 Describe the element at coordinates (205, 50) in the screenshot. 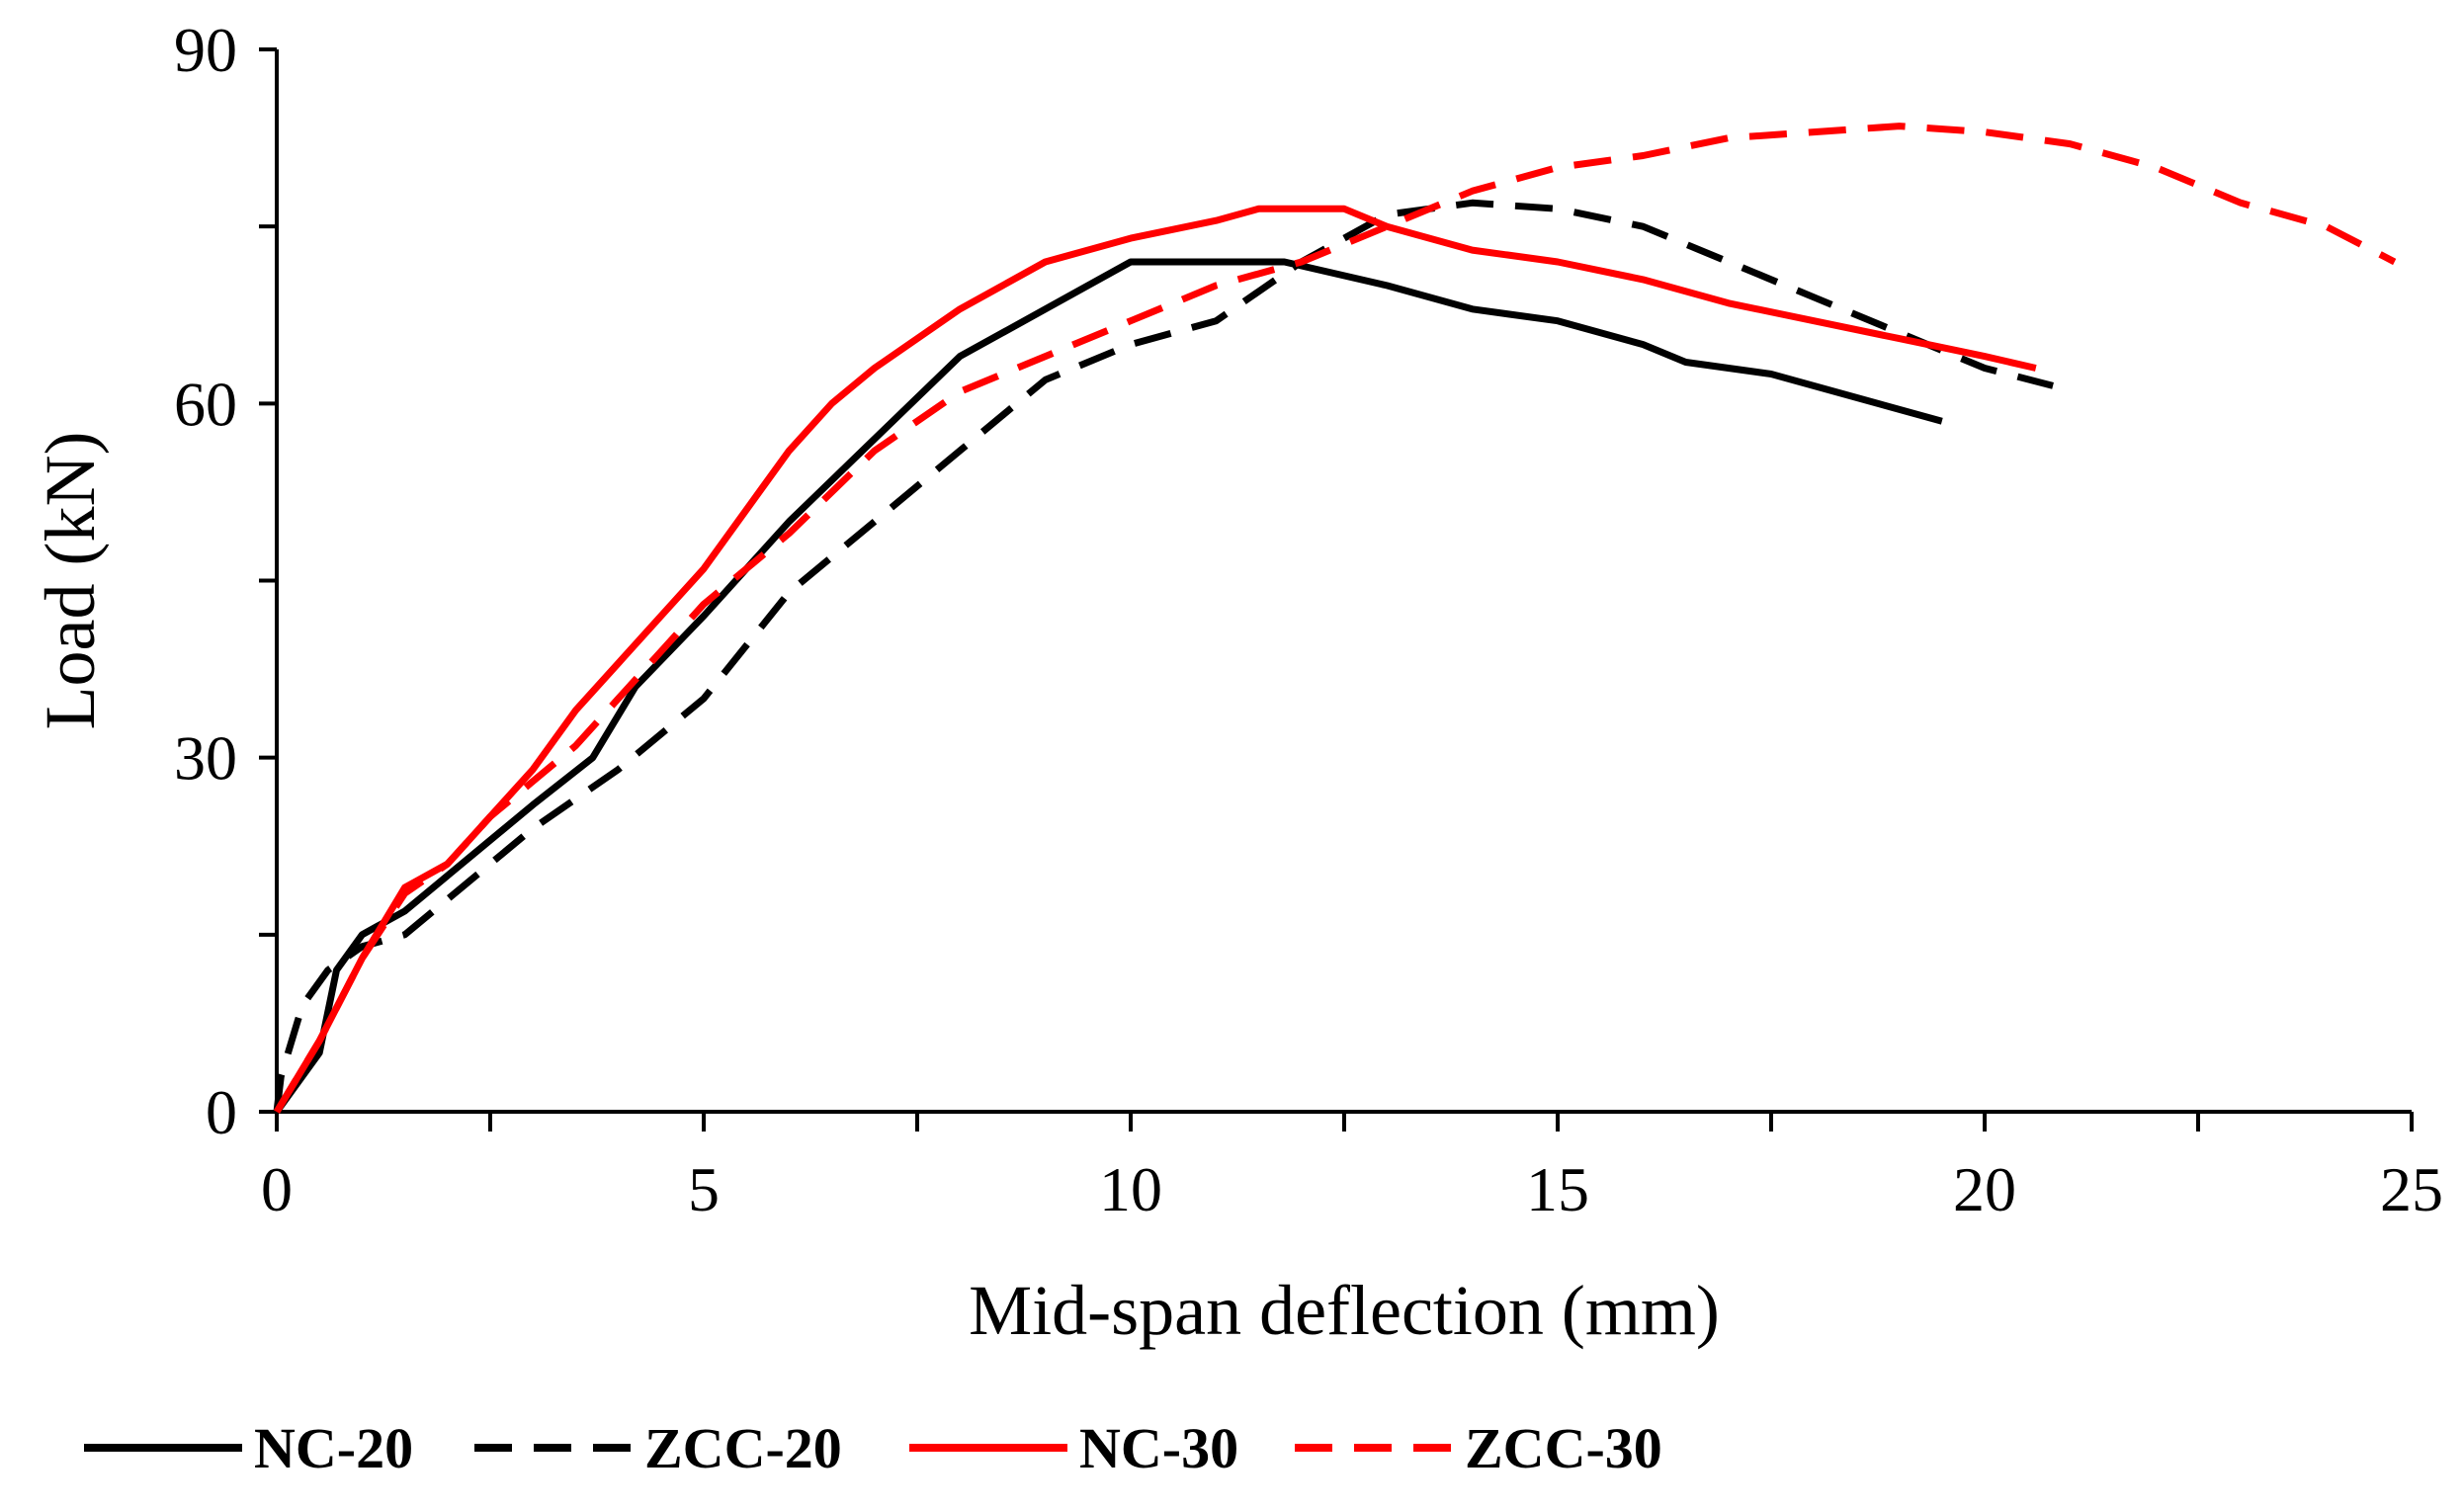

I see `y-tick-label: 90` at that location.